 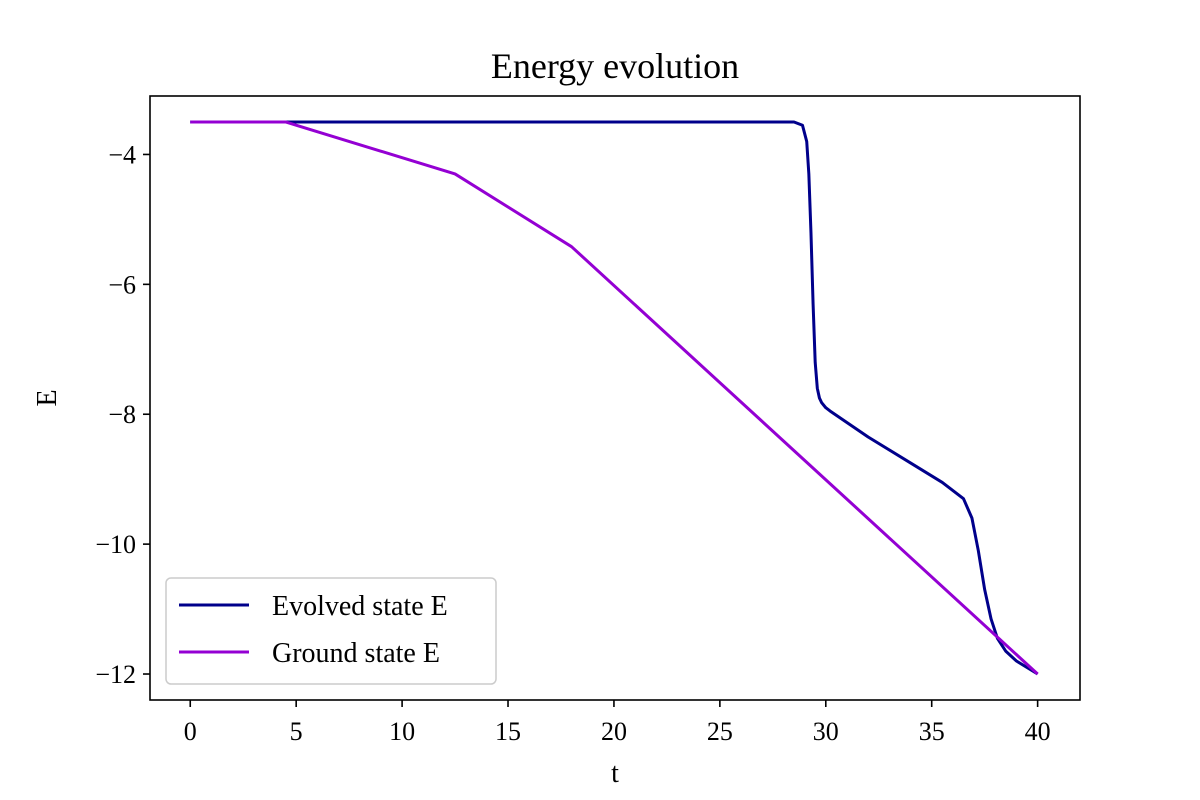 What do you see at coordinates (47, 397) in the screenshot?
I see `y-axis-label: E` at bounding box center [47, 397].